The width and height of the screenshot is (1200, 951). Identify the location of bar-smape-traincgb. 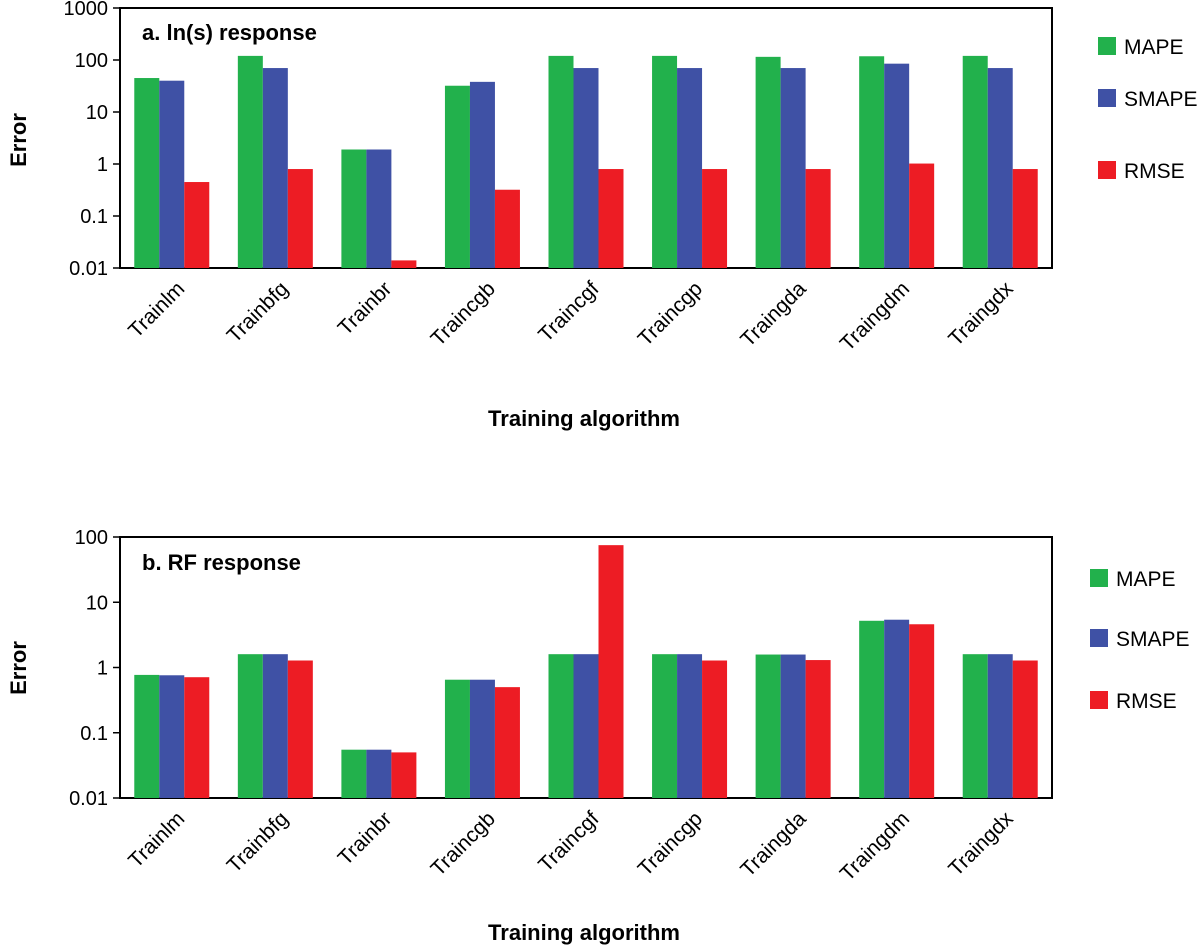
(482, 738).